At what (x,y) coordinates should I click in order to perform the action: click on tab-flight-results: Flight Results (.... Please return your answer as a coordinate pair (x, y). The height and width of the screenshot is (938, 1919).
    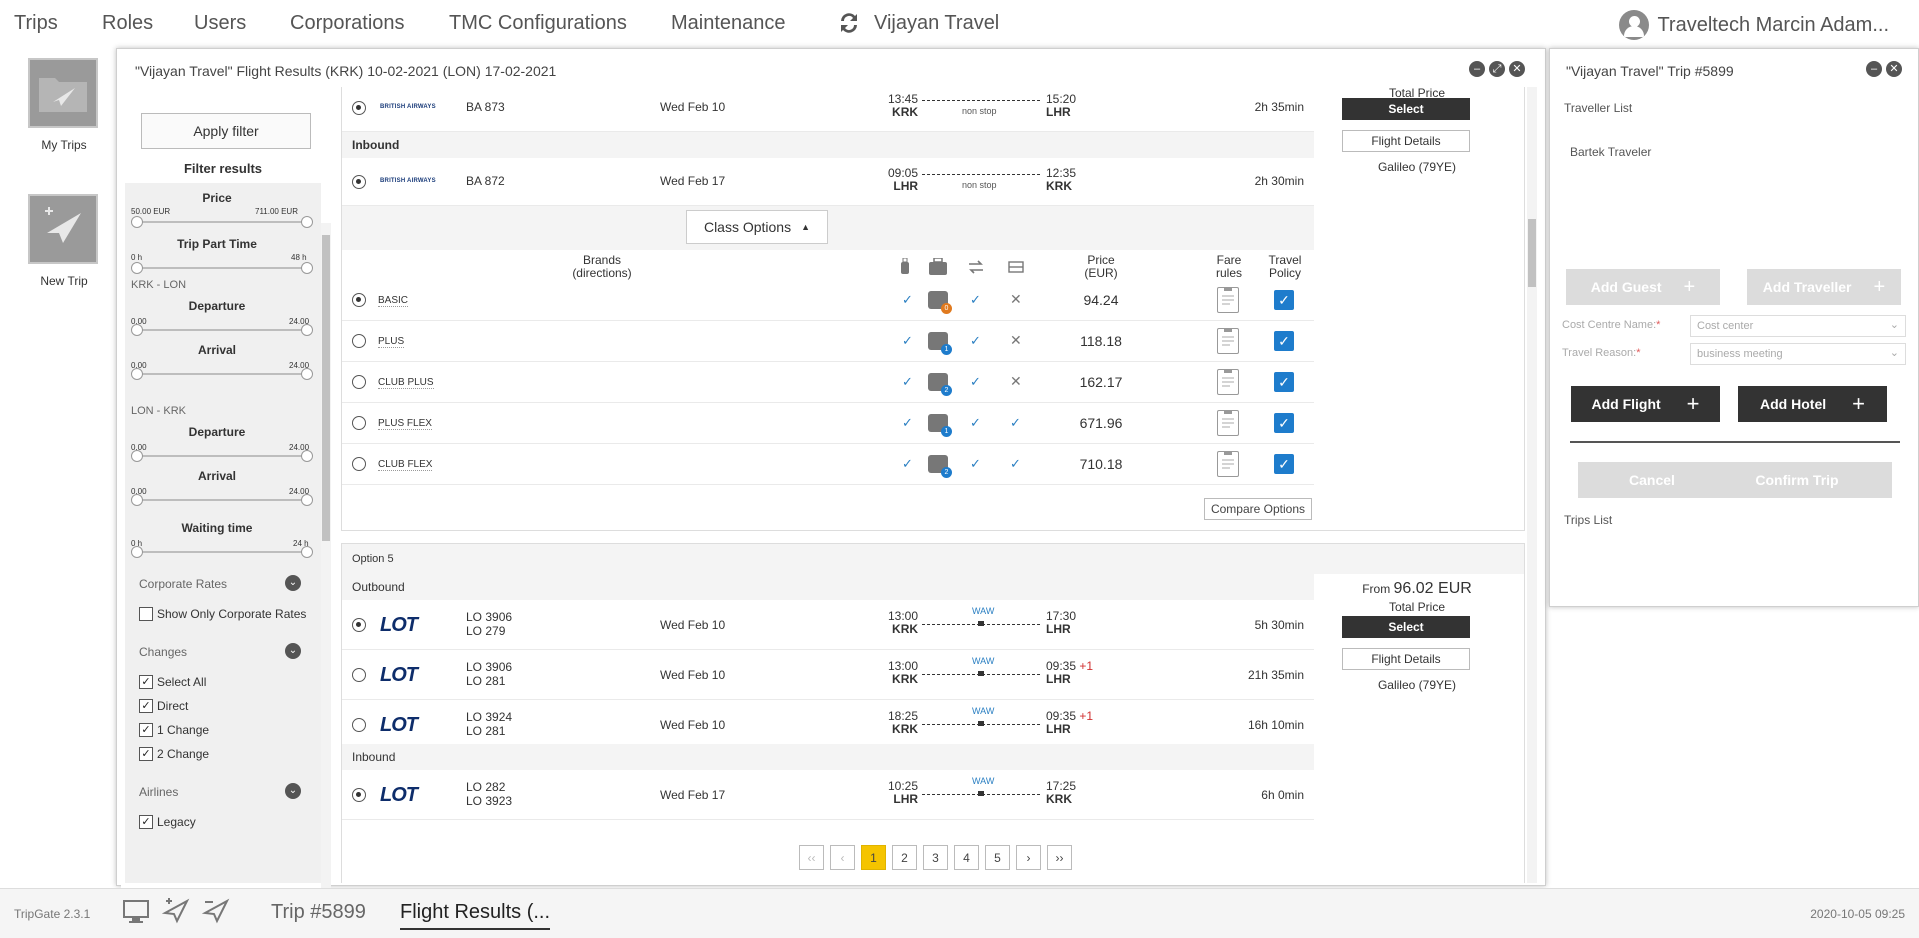
    Looking at the image, I should click on (475, 915).